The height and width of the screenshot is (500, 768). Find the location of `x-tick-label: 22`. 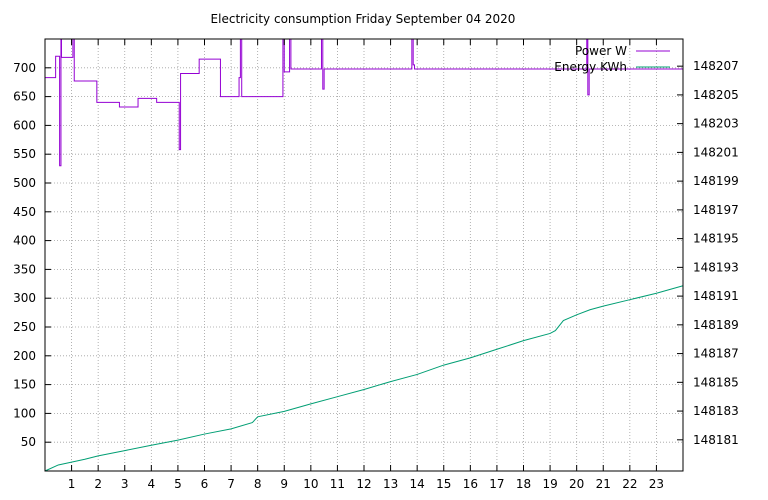

x-tick-label: 22 is located at coordinates (629, 484).